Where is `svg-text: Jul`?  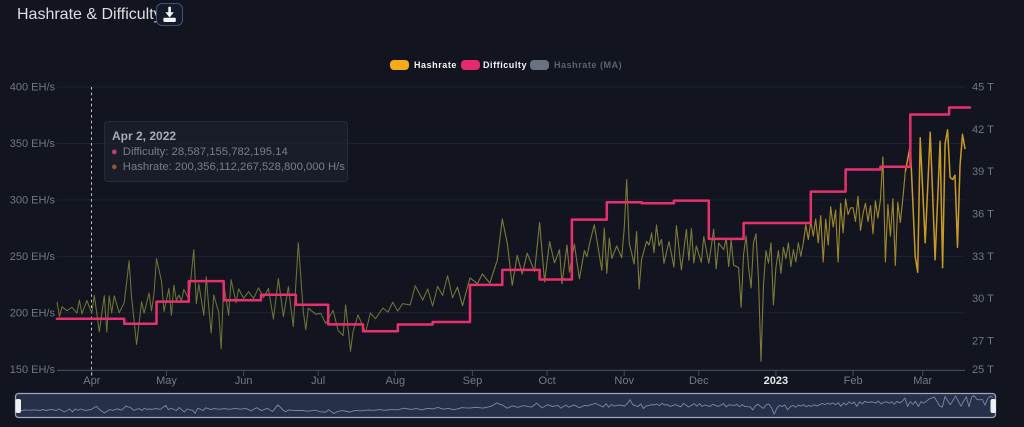
svg-text: Jul is located at coordinates (318, 381).